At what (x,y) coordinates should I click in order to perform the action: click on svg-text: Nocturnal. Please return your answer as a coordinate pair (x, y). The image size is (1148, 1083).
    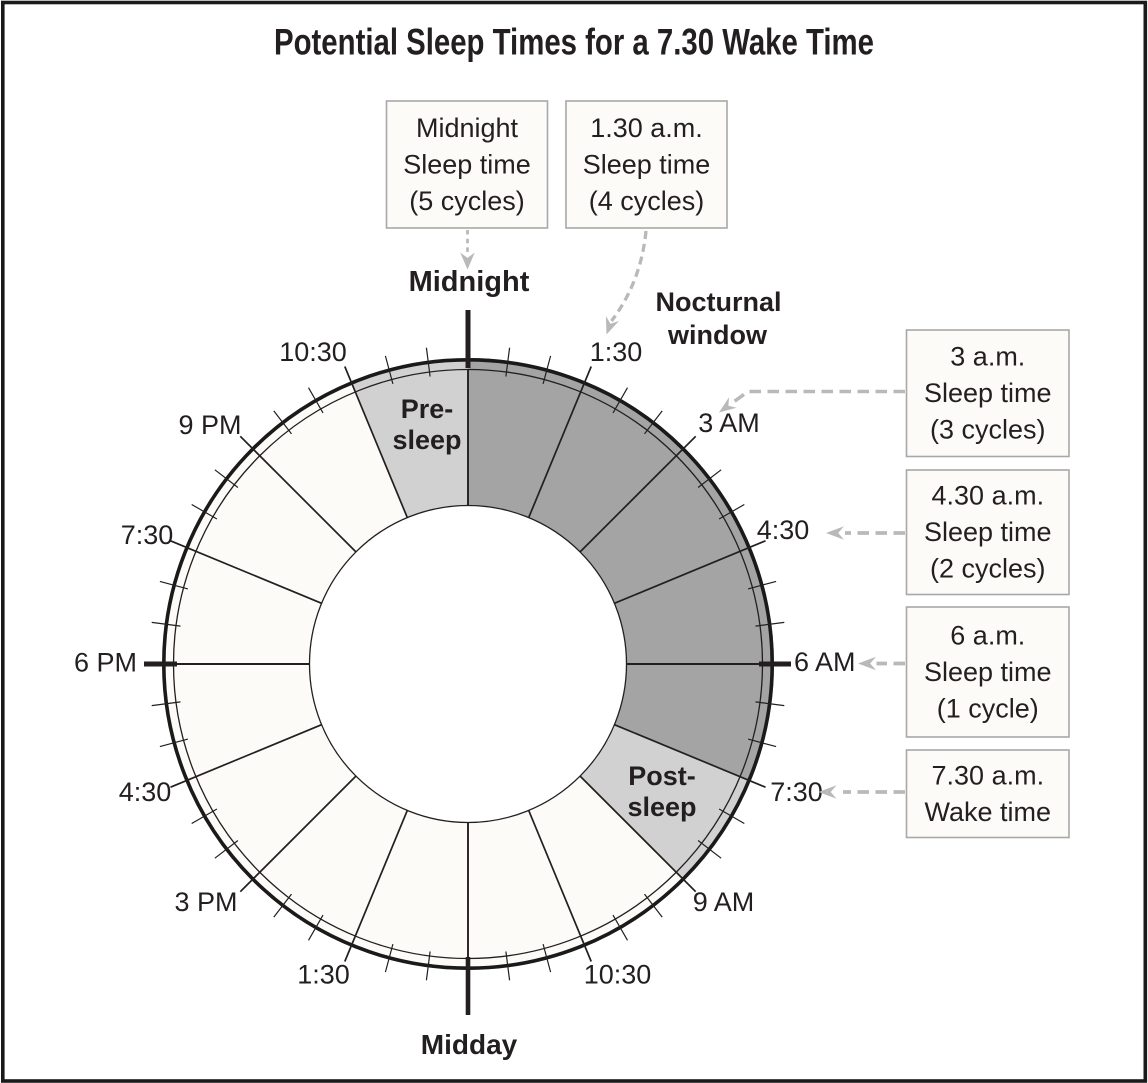
    Looking at the image, I should click on (718, 302).